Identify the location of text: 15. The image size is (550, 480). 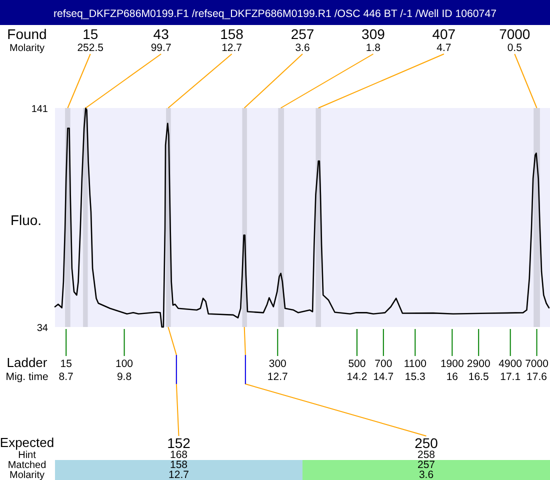
(66, 364).